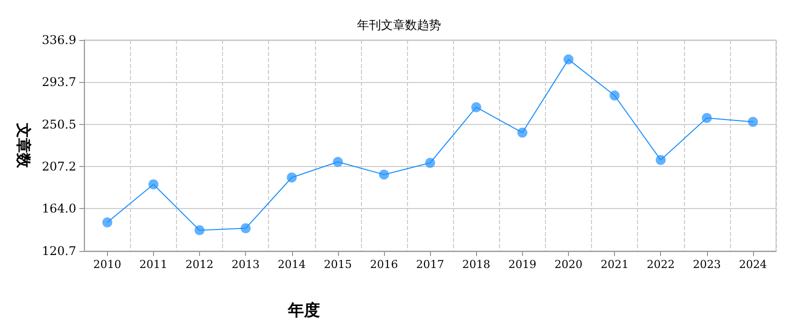 The image size is (798, 330). I want to click on x-tick-label: 2012, so click(200, 264).